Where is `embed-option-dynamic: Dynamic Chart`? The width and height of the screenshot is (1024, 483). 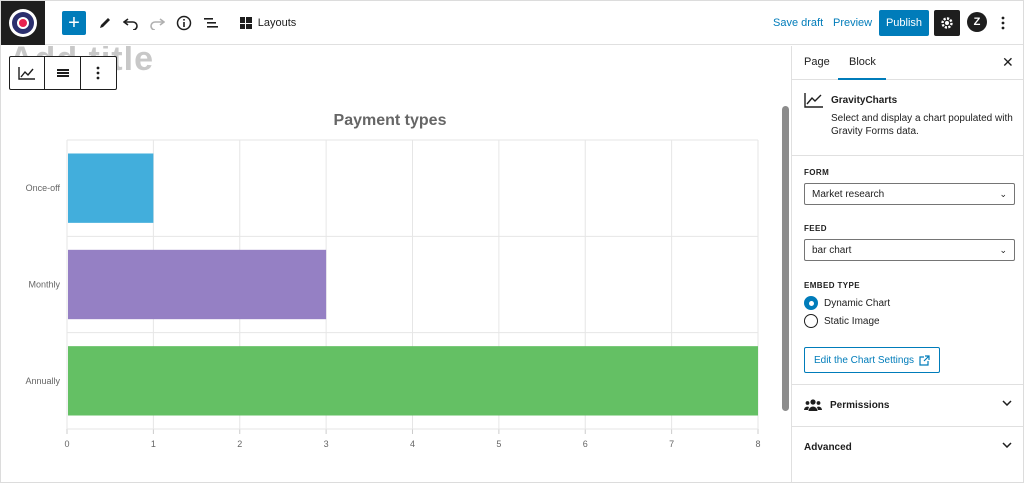
embed-option-dynamic: Dynamic Chart is located at coordinates (847, 303).